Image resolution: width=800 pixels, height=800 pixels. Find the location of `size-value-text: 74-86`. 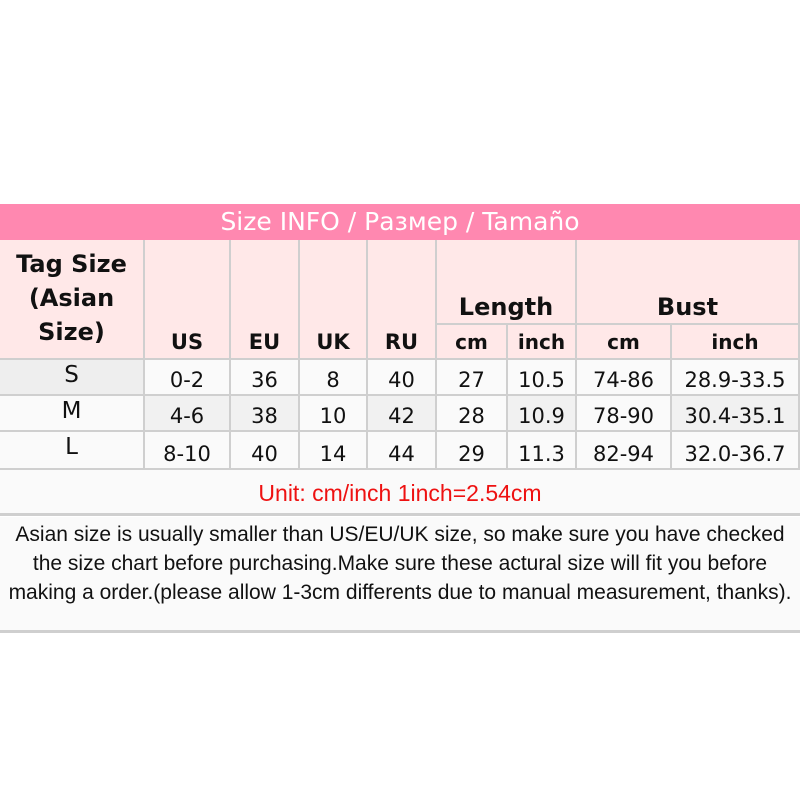

size-value-text: 74-86 is located at coordinates (623, 380).